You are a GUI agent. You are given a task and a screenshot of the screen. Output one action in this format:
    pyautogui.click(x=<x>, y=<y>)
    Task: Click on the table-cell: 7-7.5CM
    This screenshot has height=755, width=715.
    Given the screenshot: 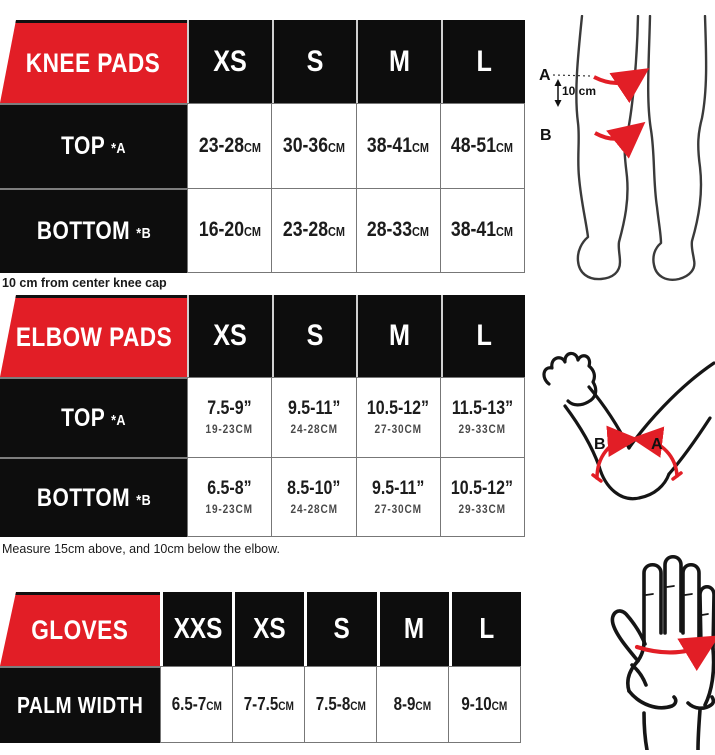 What is the action you would take?
    pyautogui.click(x=268, y=704)
    